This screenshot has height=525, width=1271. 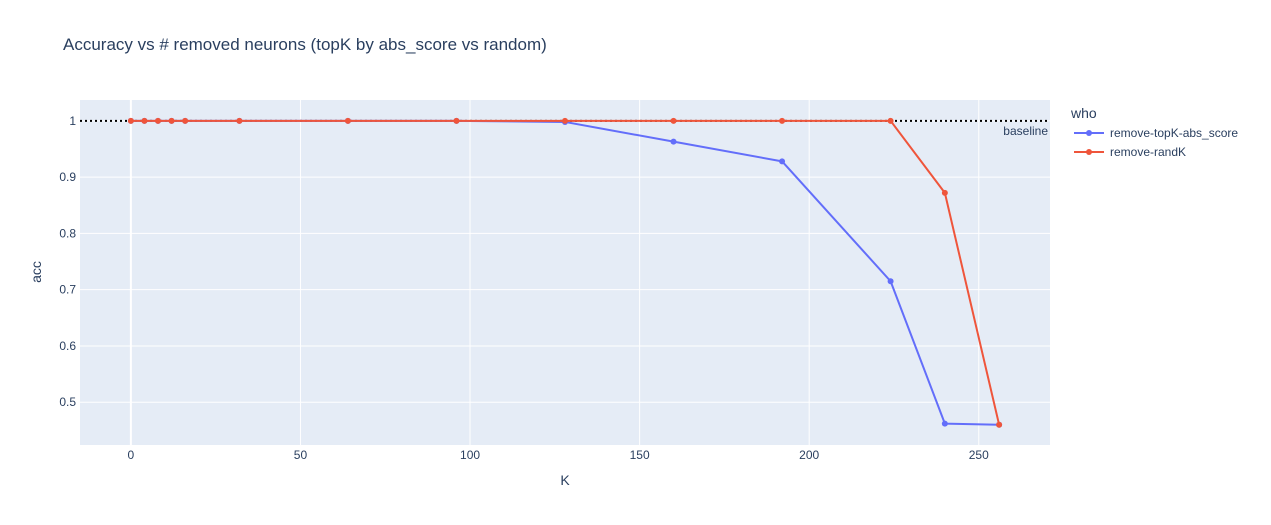 I want to click on y-tick-label: 0.7, so click(x=67, y=290).